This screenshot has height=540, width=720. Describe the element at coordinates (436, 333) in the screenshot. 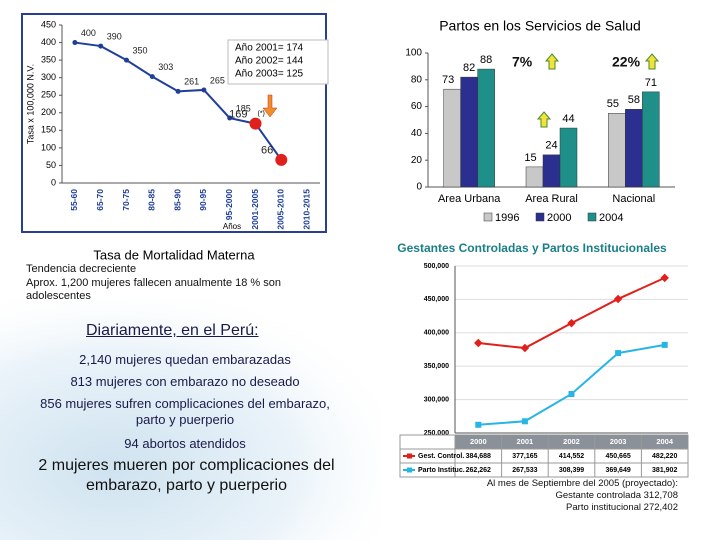

I see `y-tick-label: 400,000` at that location.